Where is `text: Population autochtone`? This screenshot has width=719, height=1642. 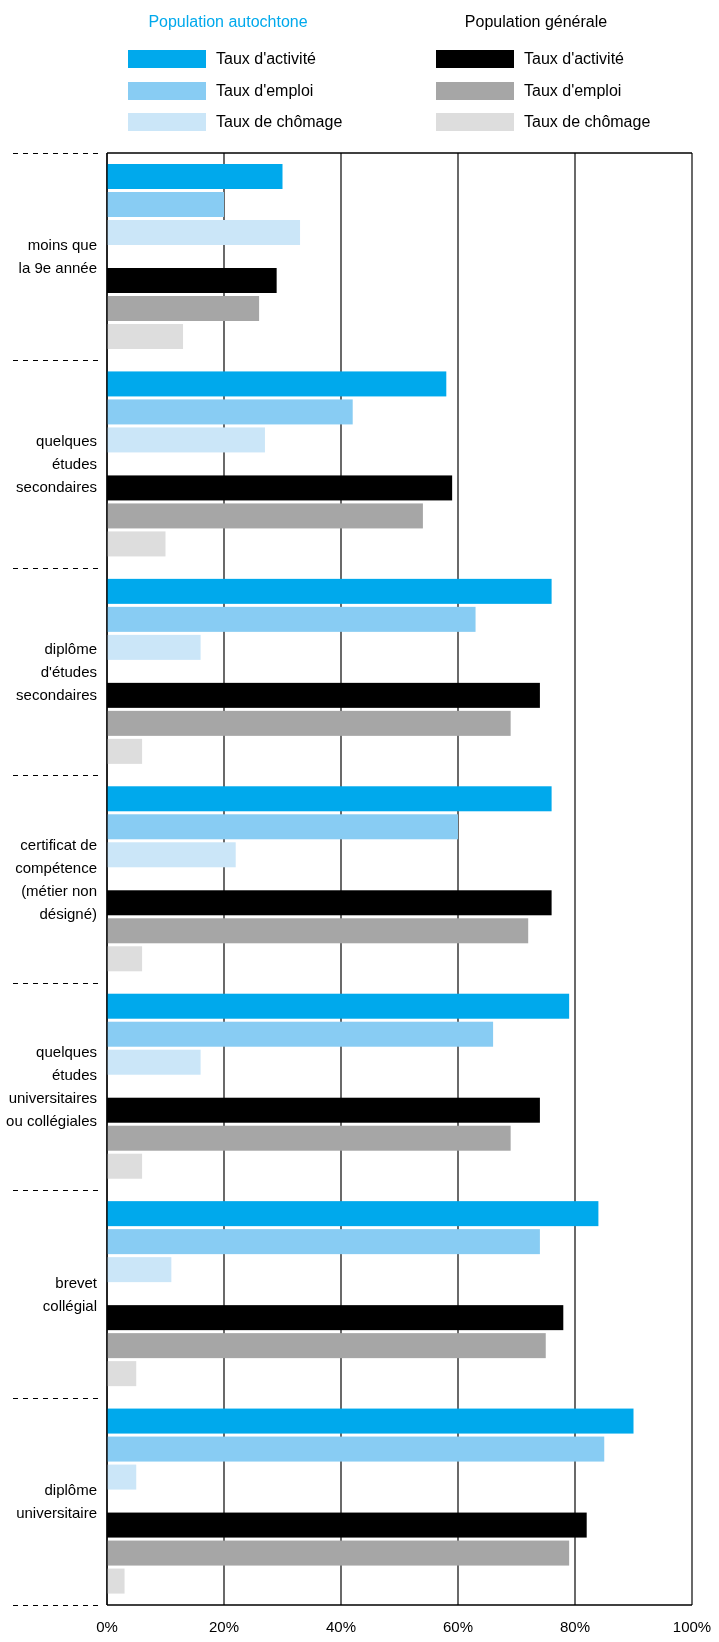
text: Population autochtone is located at coordinates (228, 22).